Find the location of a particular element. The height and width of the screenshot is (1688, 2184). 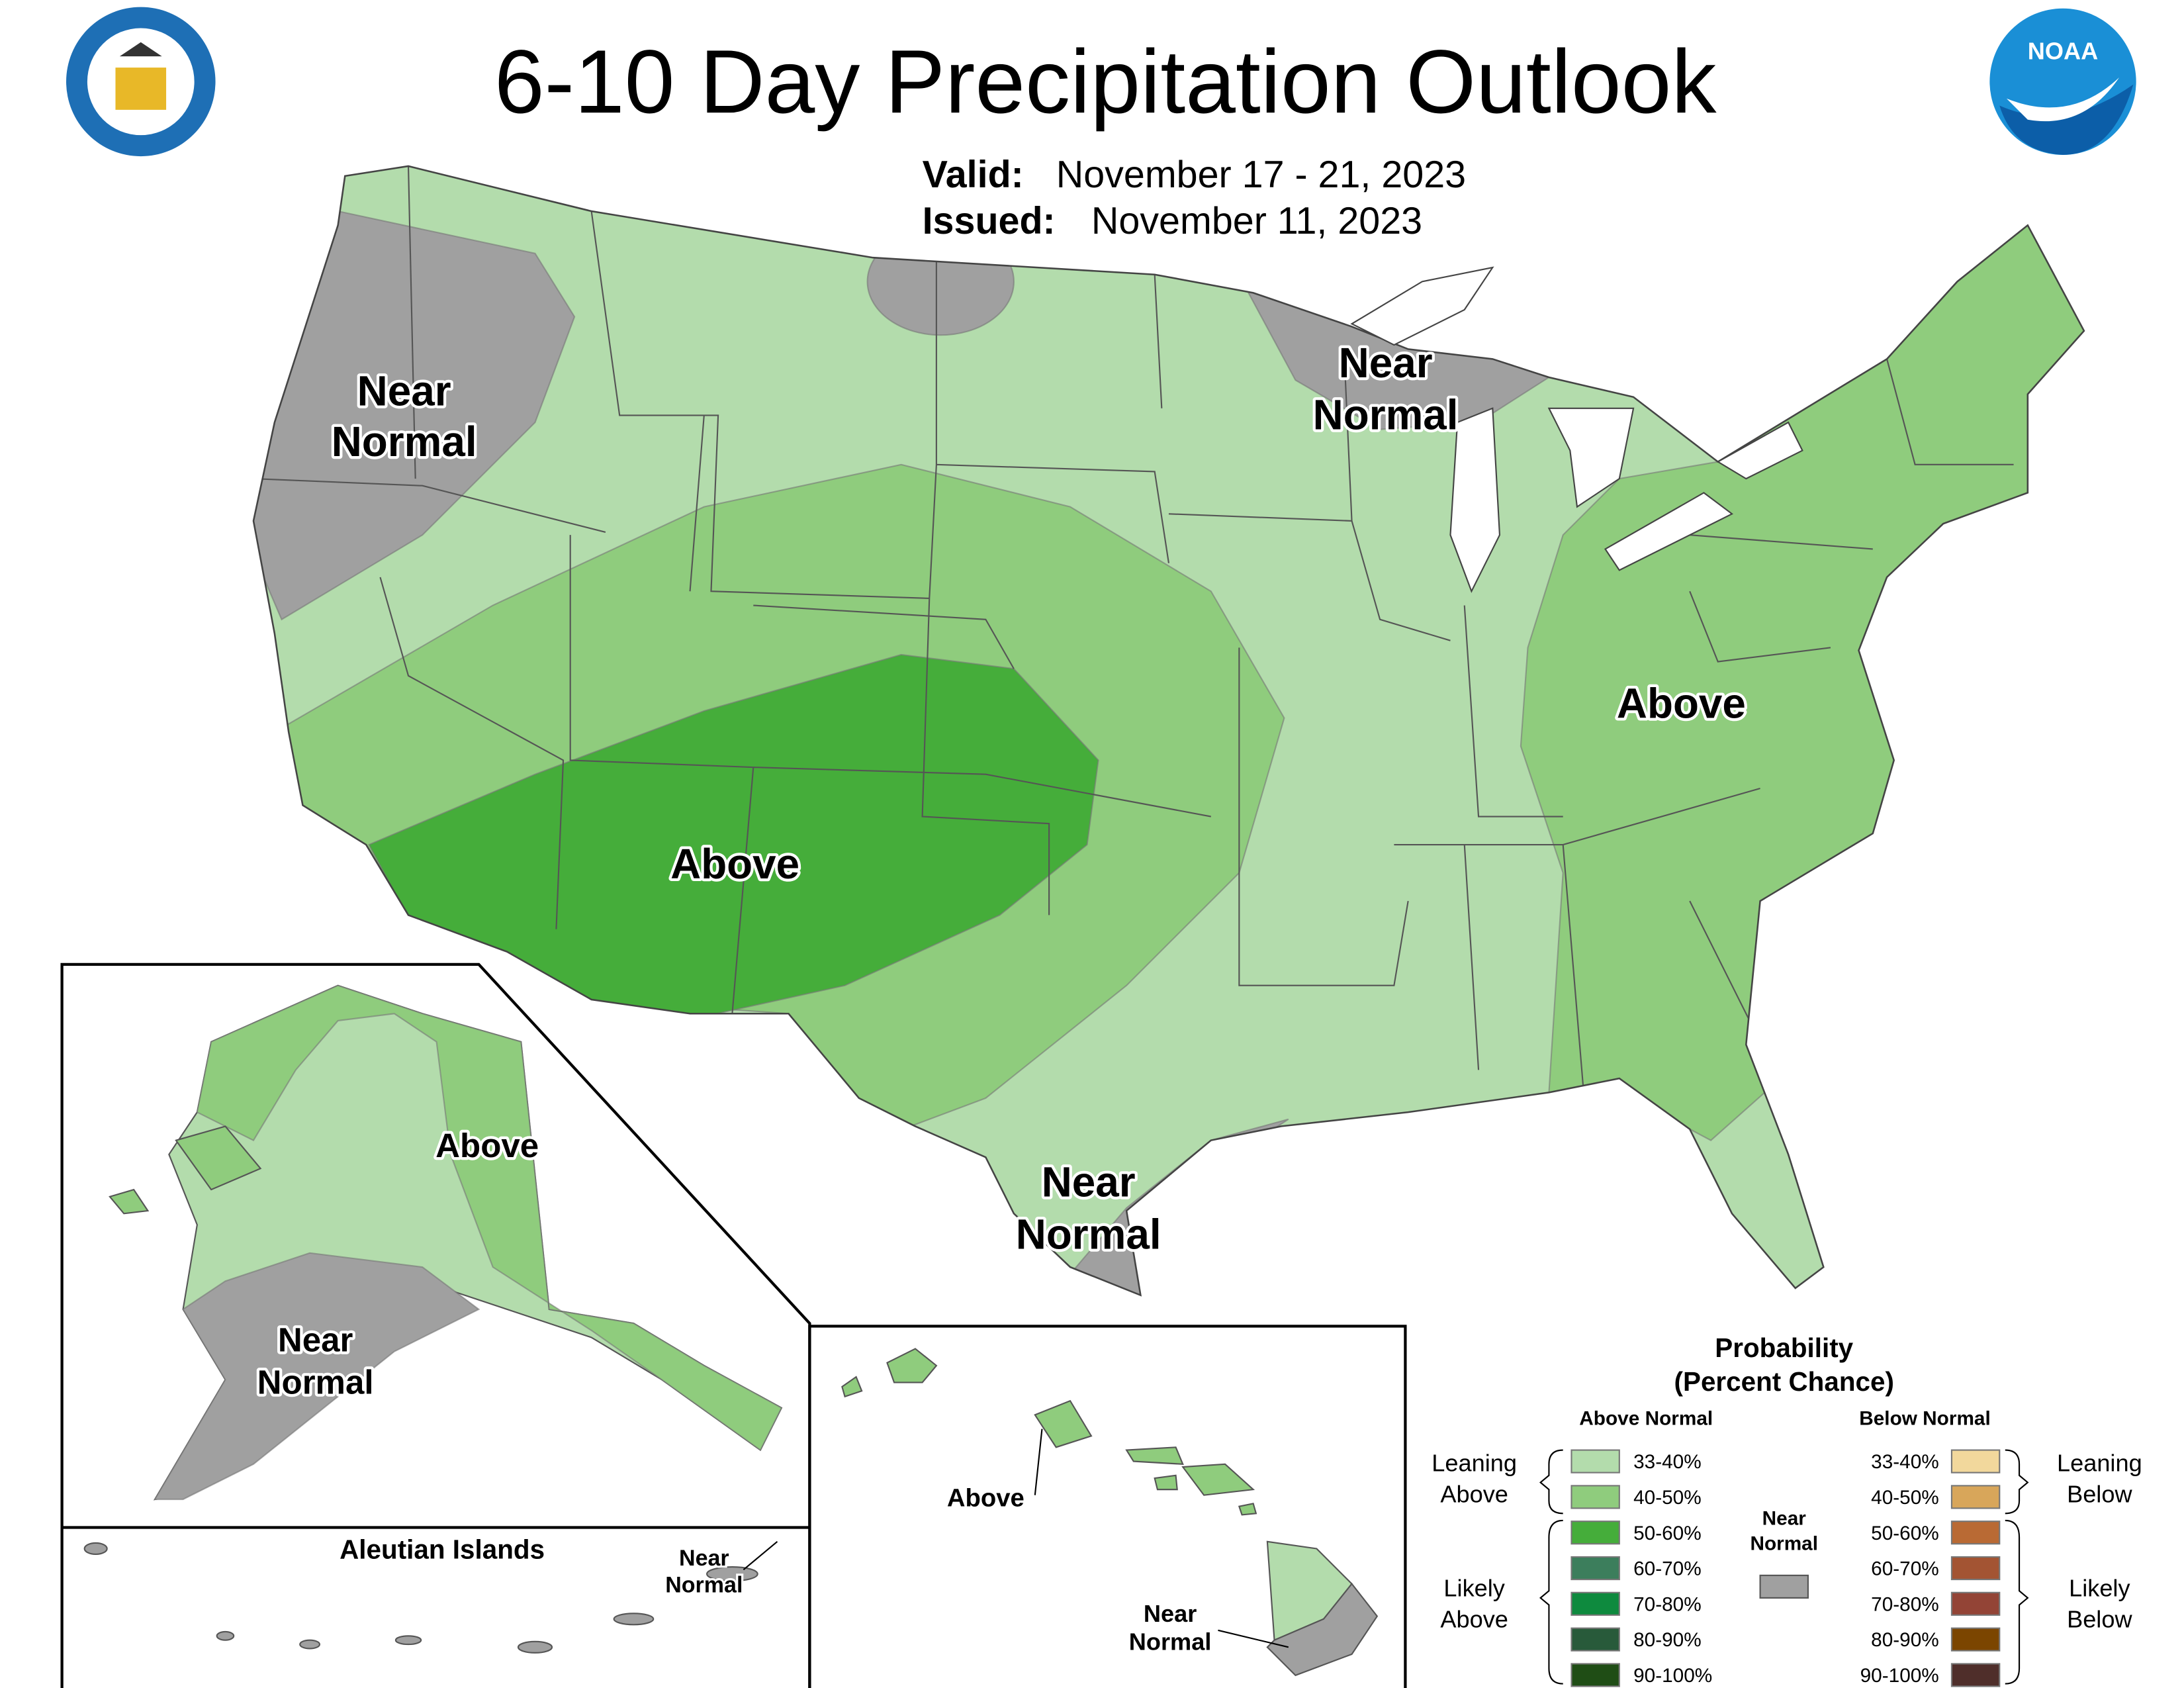

valid-dates: November 17 - 21, 2023 is located at coordinates (1261, 175).